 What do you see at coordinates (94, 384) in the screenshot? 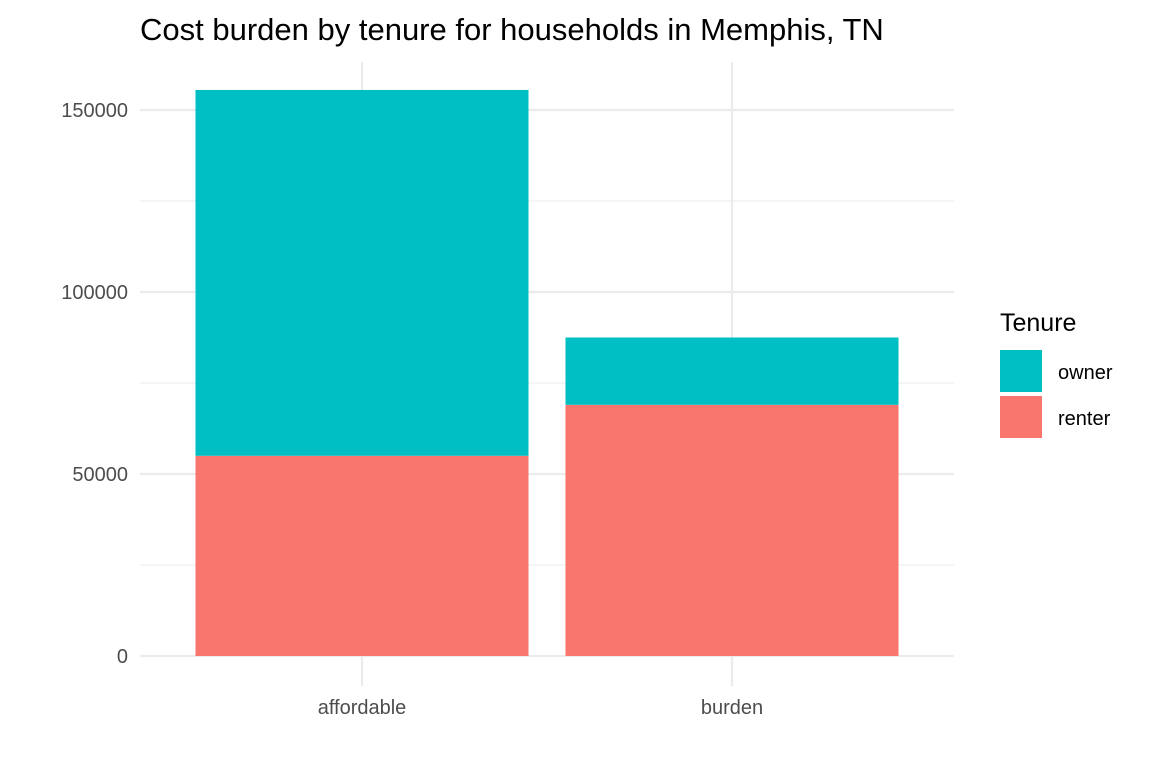
I see `y-axis: 0 50000 100000 150000` at bounding box center [94, 384].